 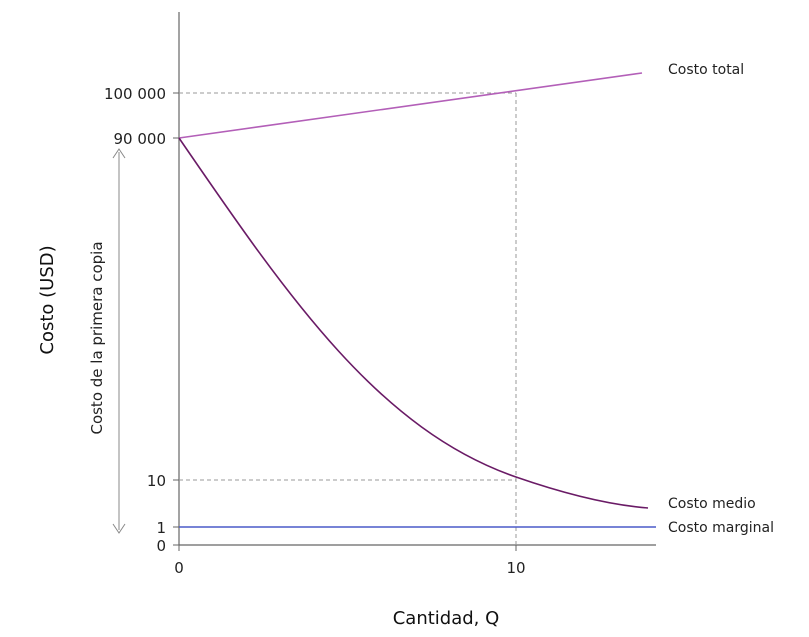 I want to click on annotation-arrow-head-up, so click(x=119, y=153).